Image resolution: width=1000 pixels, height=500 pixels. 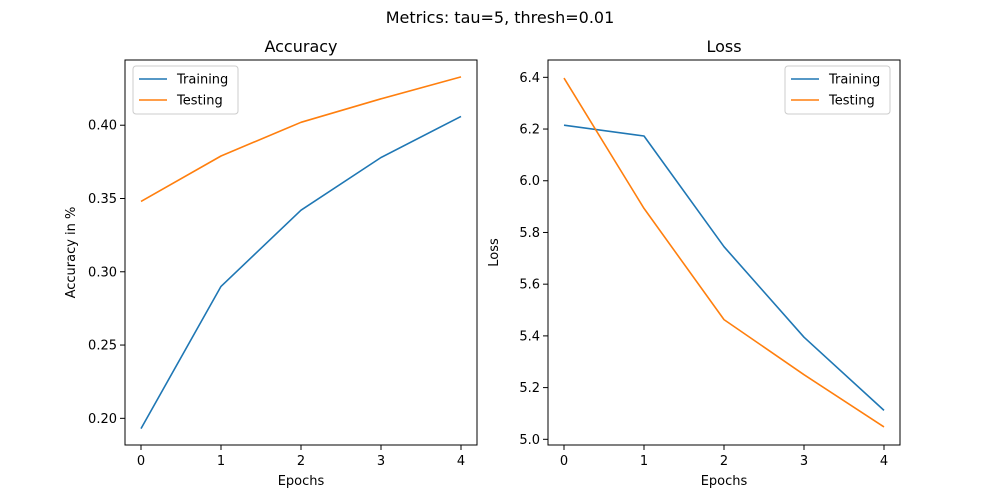 I want to click on accuracy-x-tick-label: 0, so click(x=141, y=461).